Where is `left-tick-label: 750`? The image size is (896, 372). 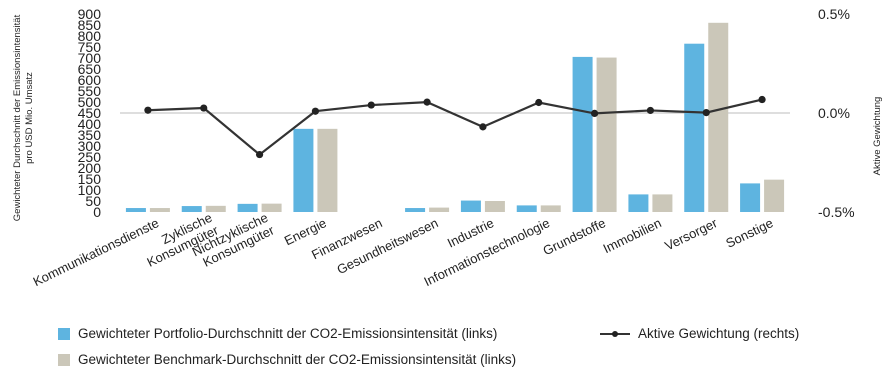 left-tick-label: 750 is located at coordinates (90, 47).